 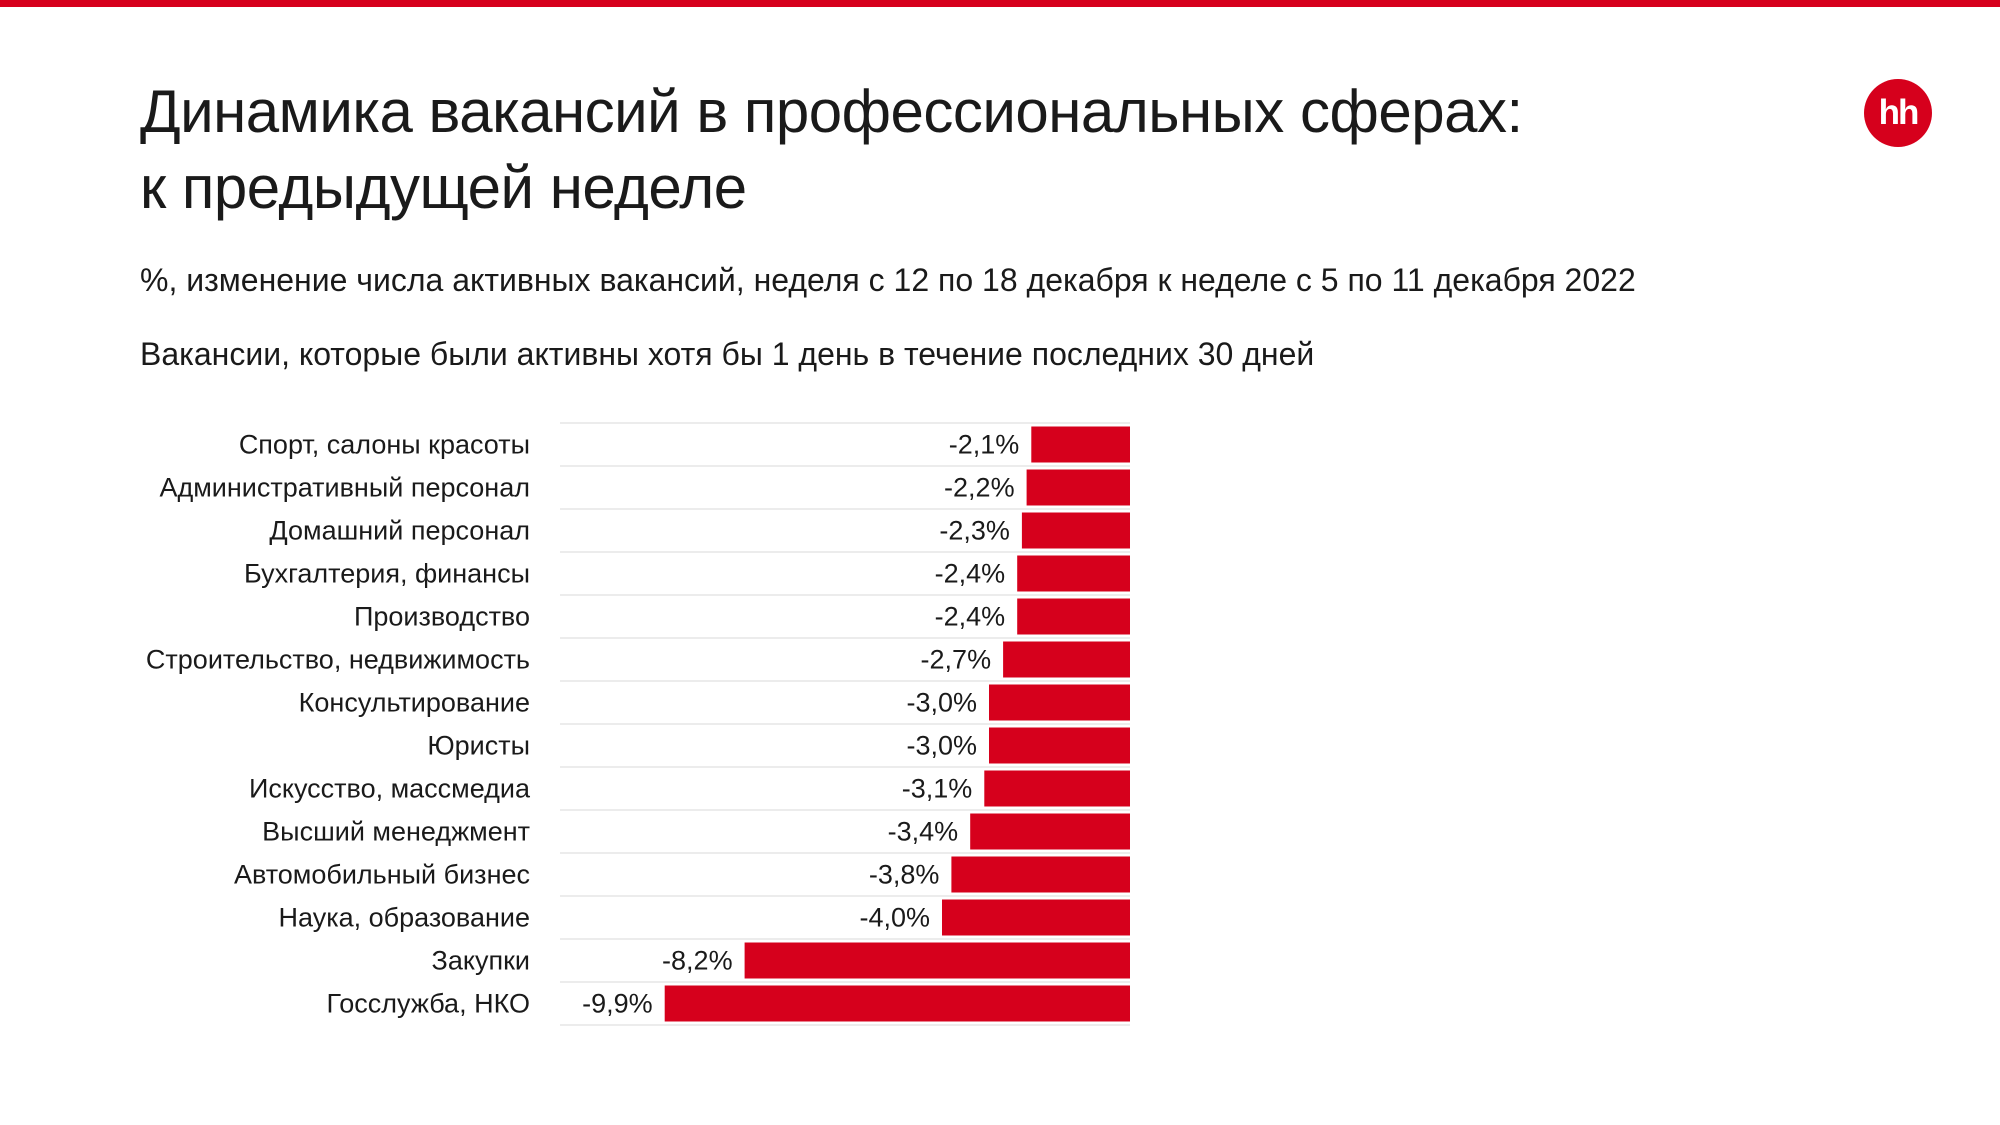 I want to click on category-label: Производство, so click(x=442, y=617).